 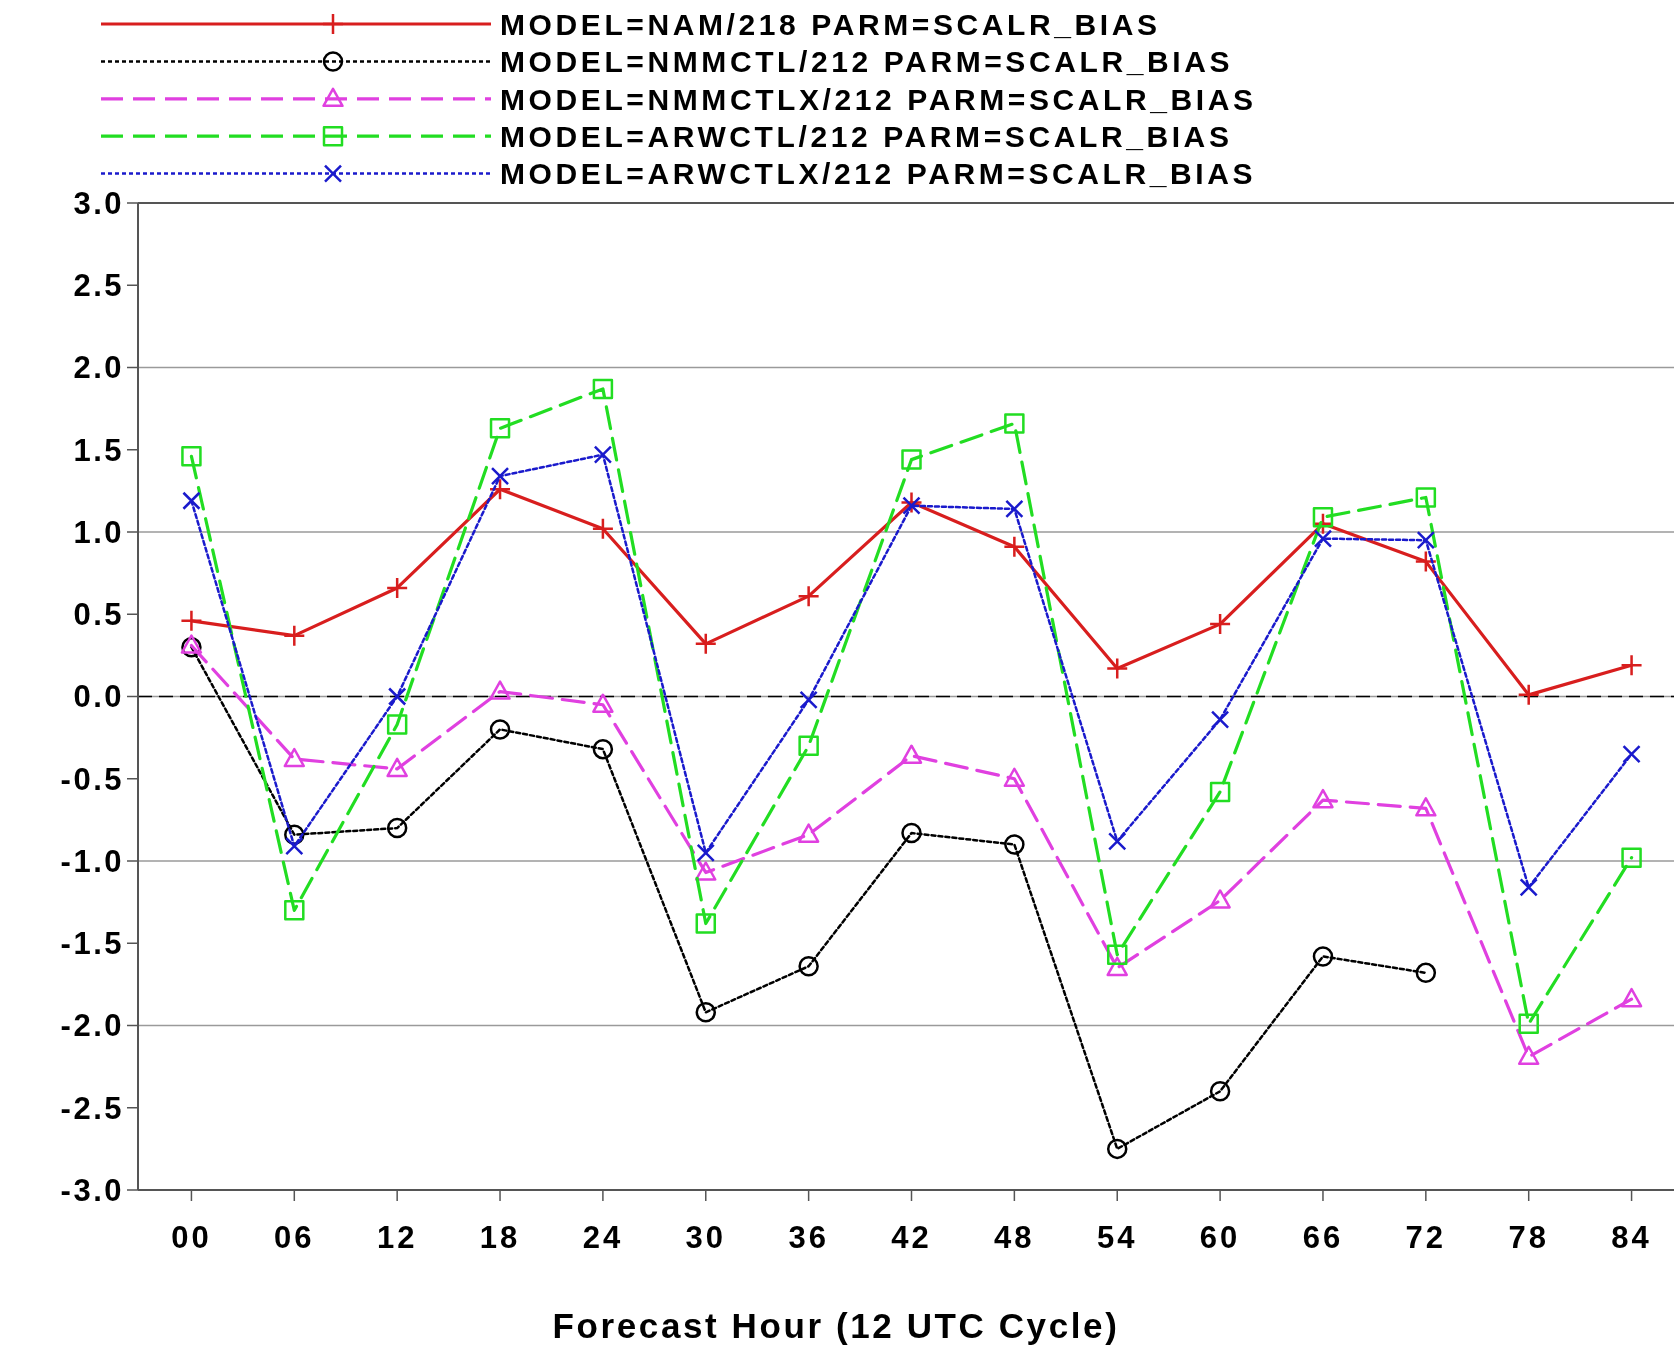 What do you see at coordinates (866, 136) in the screenshot?
I see `legend-label: MODEL=ARWCTL/212 PARM=SCALR_BIAS` at bounding box center [866, 136].